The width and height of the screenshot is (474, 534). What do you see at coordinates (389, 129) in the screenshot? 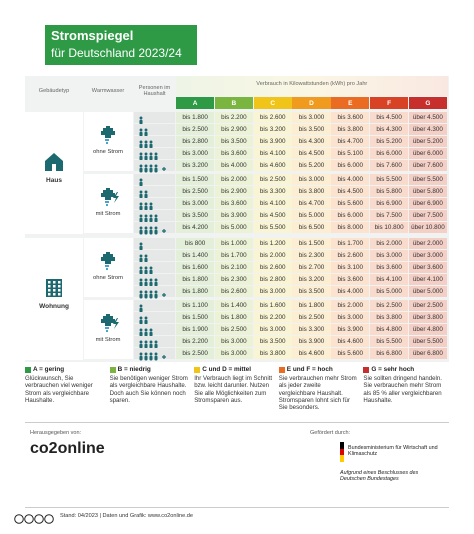
I see `consumption-cell: bis 4.300` at bounding box center [389, 129].